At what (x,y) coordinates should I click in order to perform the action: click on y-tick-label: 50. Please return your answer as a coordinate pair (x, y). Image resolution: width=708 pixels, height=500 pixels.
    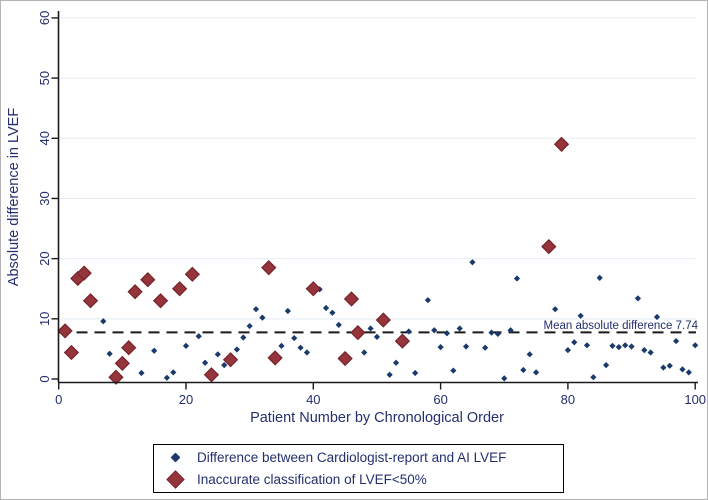
    Looking at the image, I should click on (44, 78).